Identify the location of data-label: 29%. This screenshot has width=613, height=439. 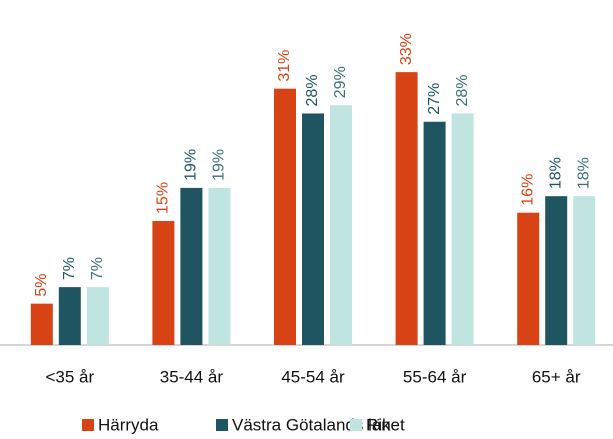
(340, 82).